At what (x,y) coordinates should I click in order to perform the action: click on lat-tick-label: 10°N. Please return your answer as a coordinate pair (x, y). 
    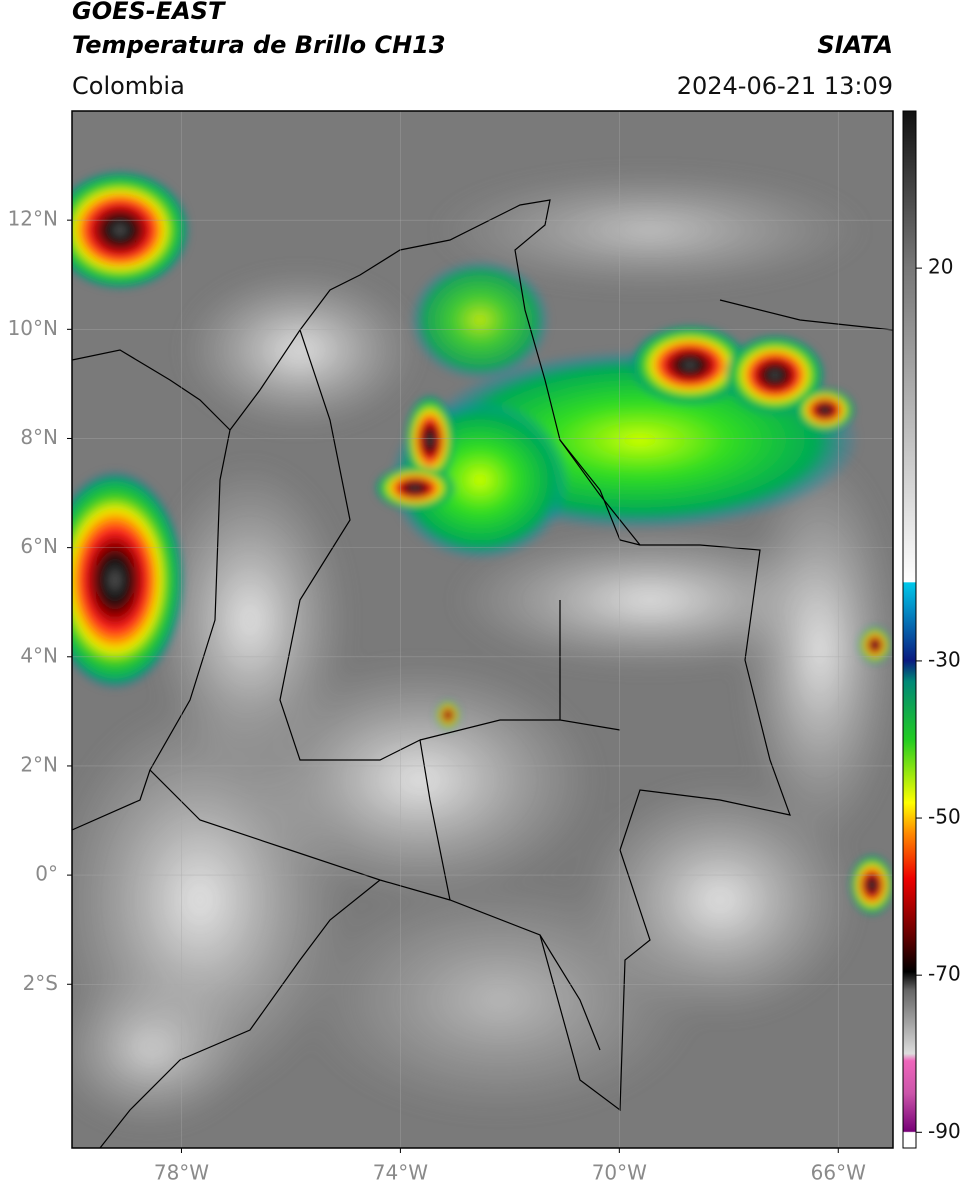
    Looking at the image, I should click on (33, 328).